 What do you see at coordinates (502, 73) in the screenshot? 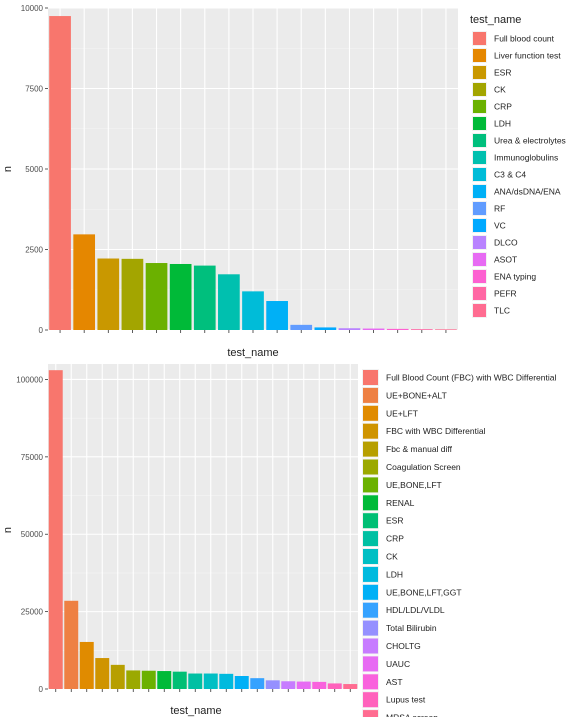
I see `legend-label-3: ESR` at bounding box center [502, 73].